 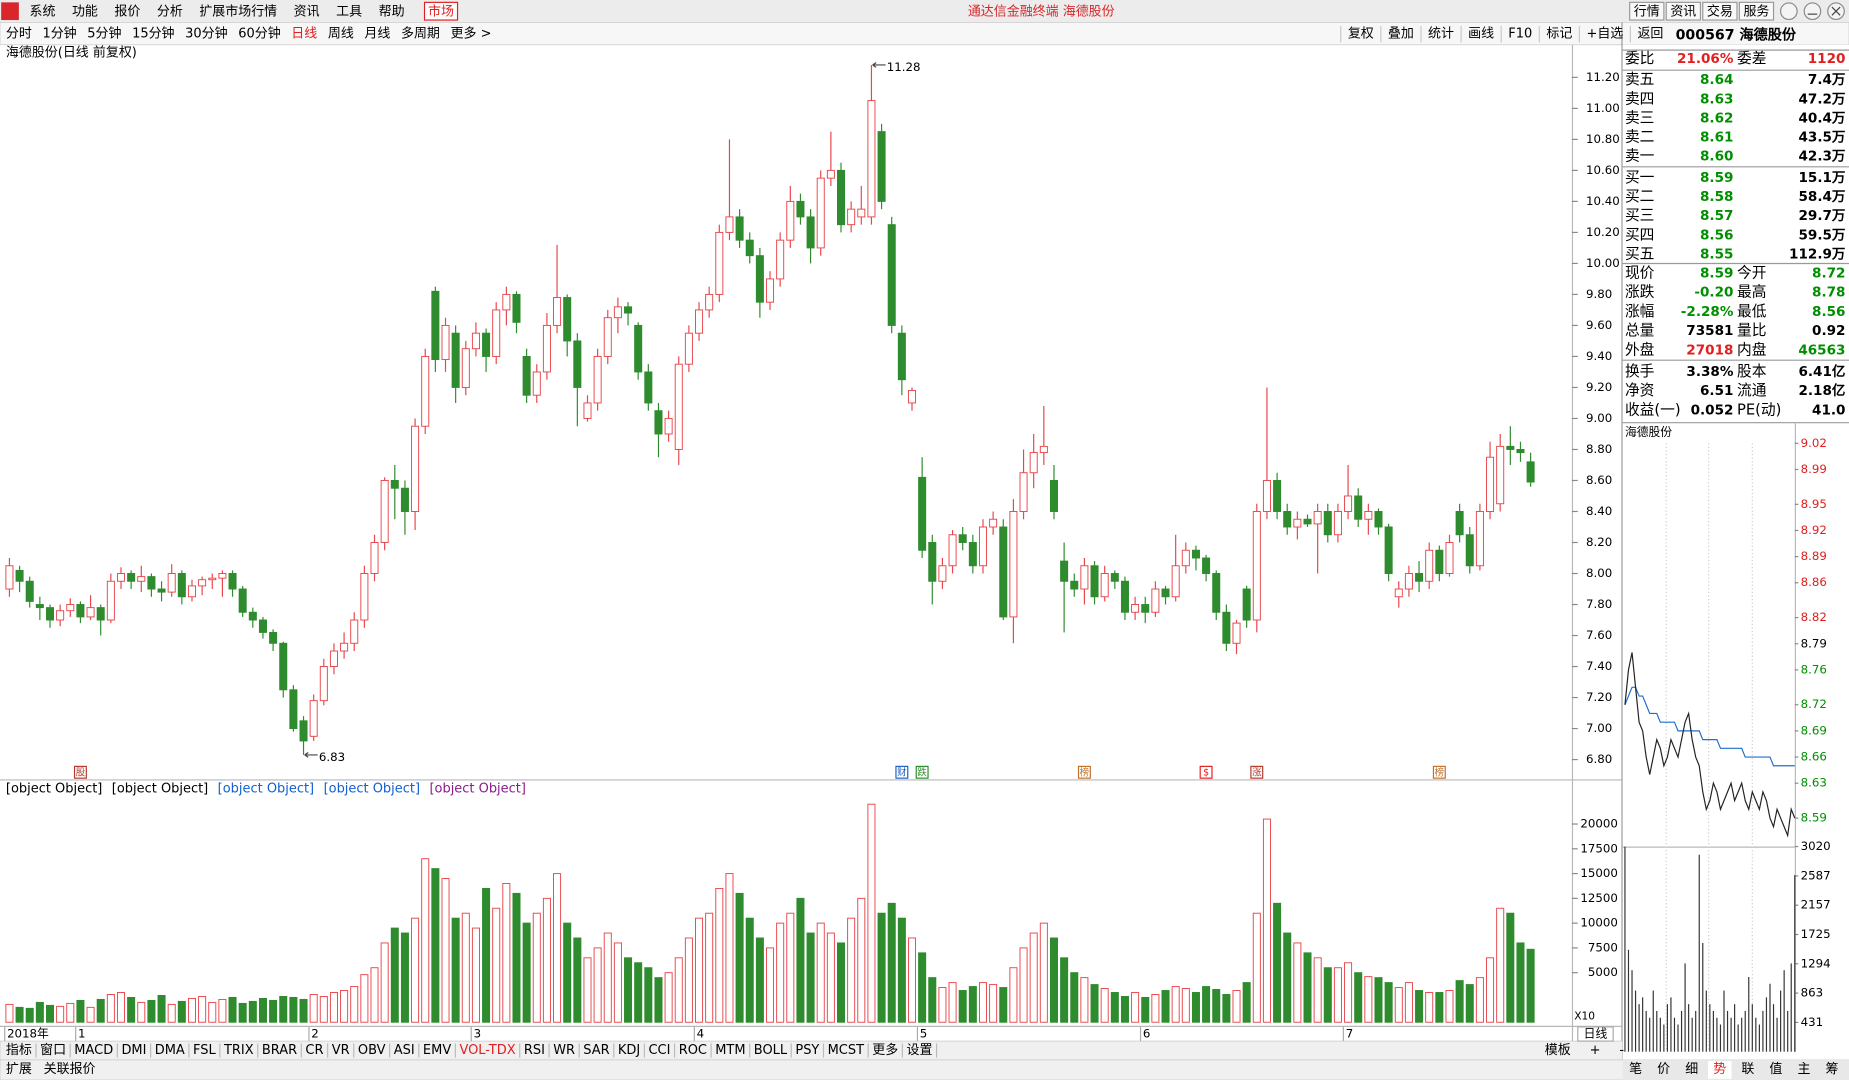 I want to click on panel-tab: 值, so click(x=1775, y=1069).